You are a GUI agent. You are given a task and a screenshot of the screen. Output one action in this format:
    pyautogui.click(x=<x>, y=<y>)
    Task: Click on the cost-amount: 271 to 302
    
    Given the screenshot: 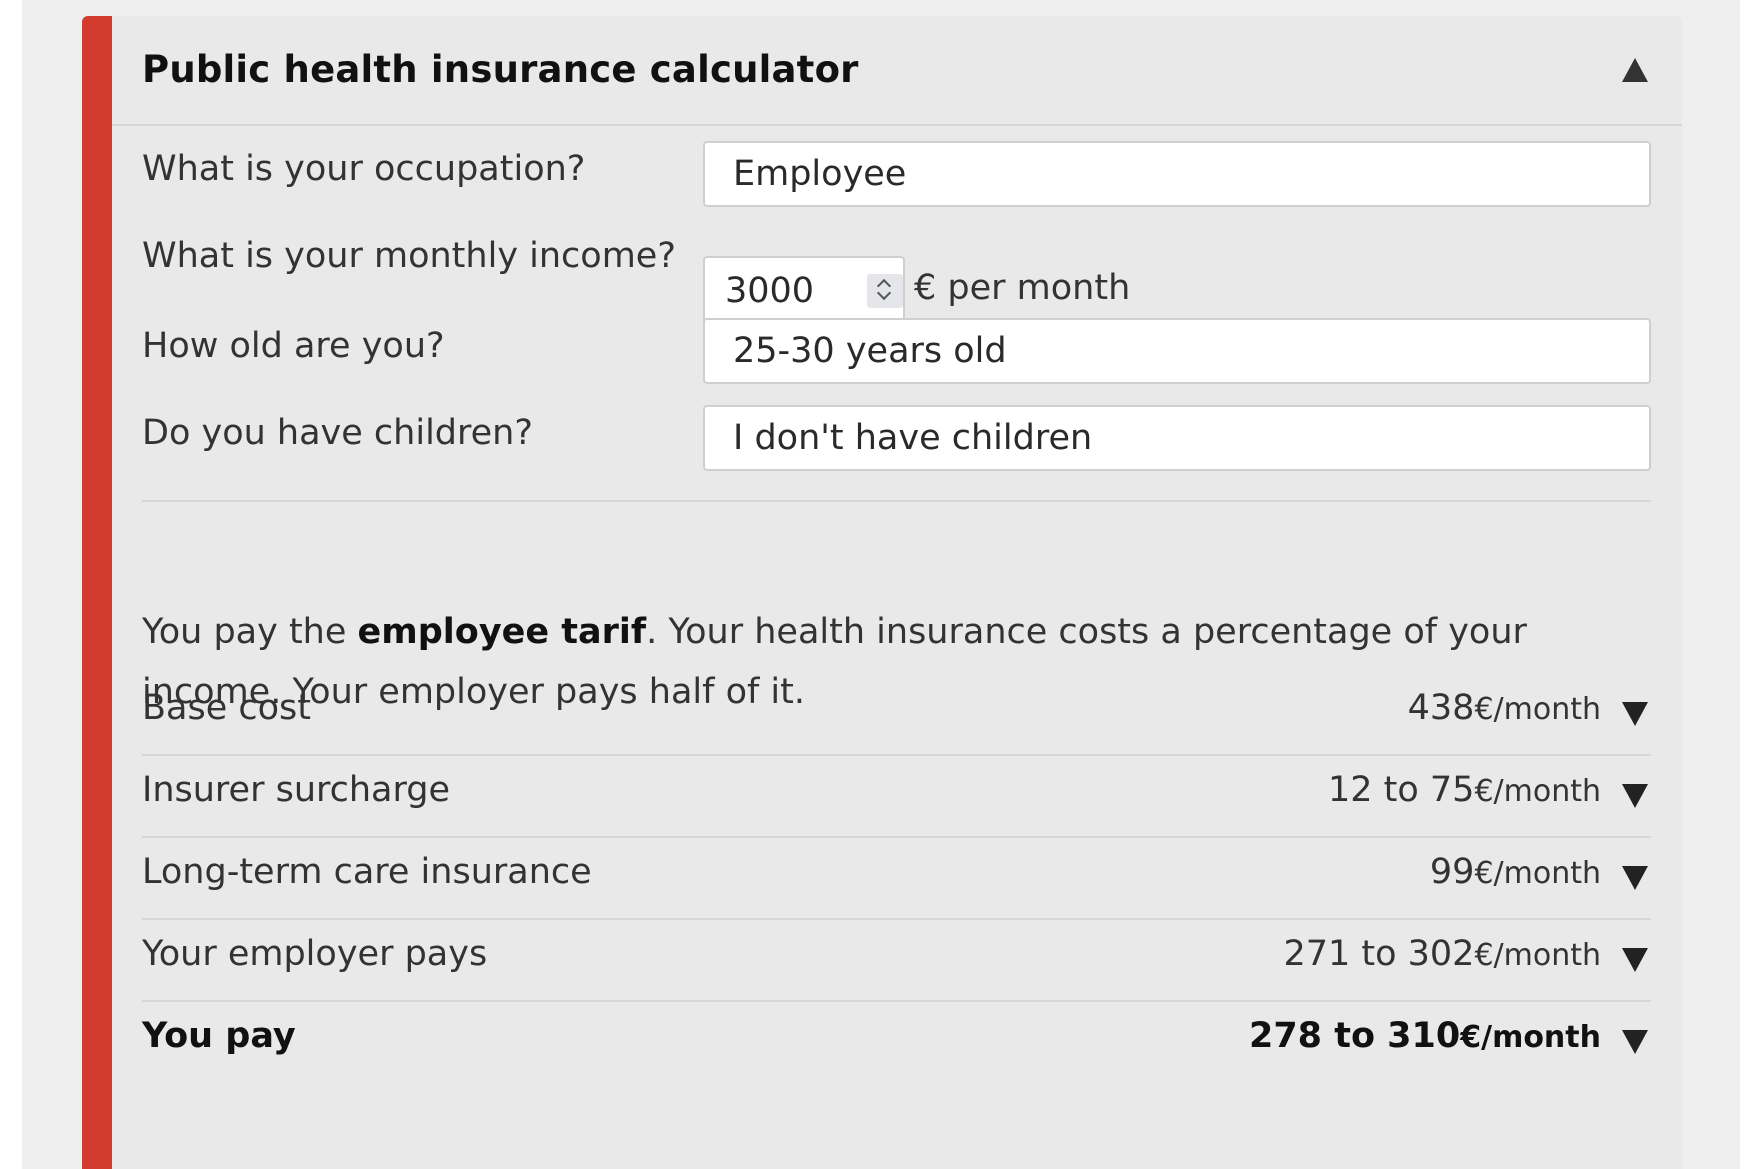 What is the action you would take?
    pyautogui.click(x=1379, y=954)
    